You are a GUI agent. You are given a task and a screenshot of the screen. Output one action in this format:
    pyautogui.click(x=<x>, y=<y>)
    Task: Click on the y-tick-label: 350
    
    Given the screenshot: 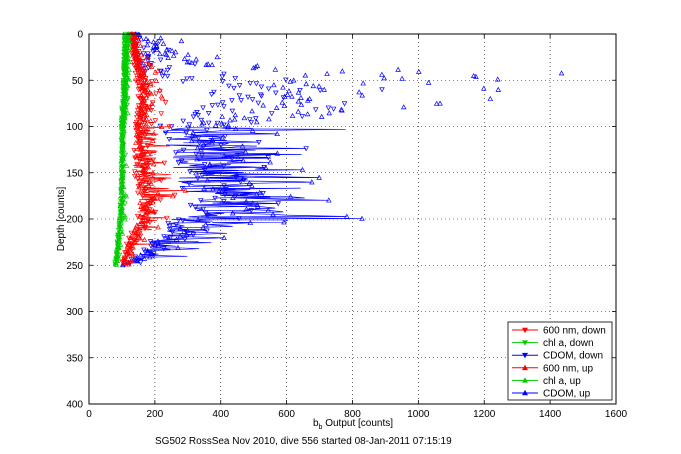 What is the action you would take?
    pyautogui.click(x=74, y=358)
    